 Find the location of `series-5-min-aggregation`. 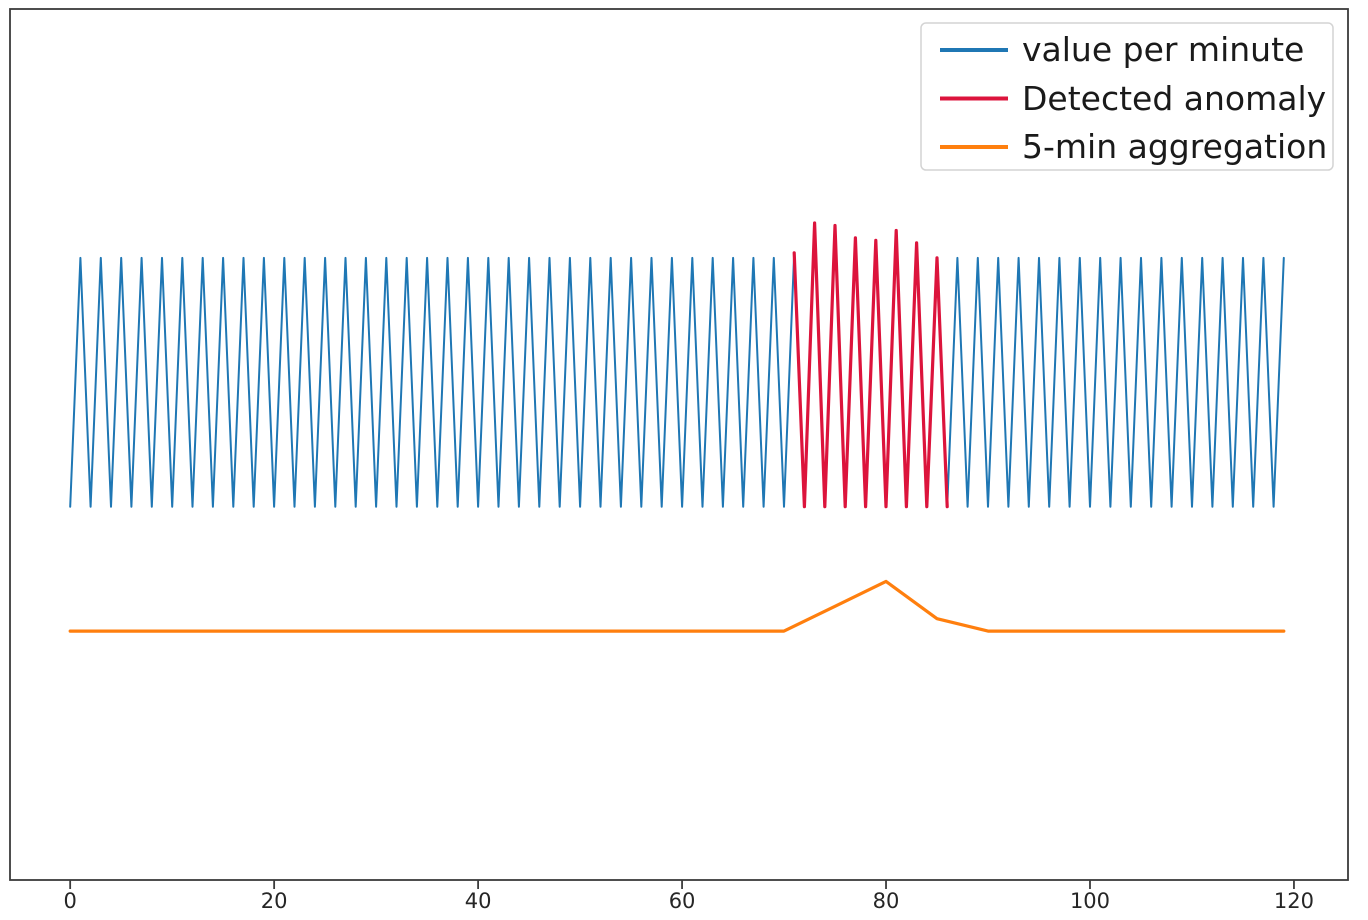

series-5-min-aggregation is located at coordinates (677, 606).